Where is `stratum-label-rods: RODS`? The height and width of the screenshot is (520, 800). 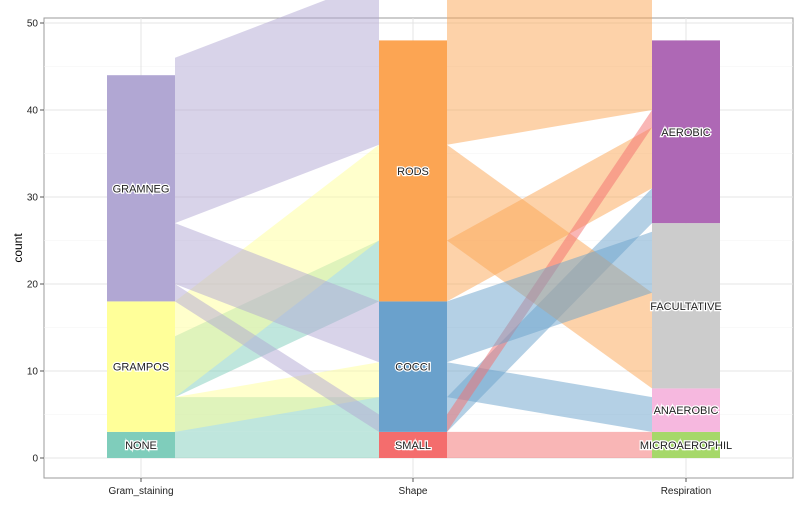 stratum-label-rods: RODS is located at coordinates (413, 172).